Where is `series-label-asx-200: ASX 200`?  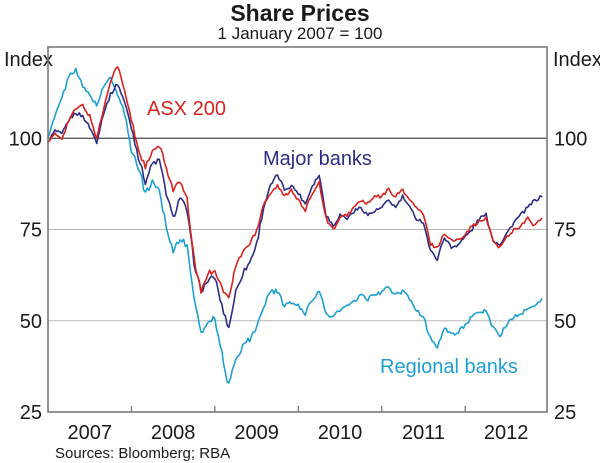
series-label-asx-200: ASX 200 is located at coordinates (186, 109).